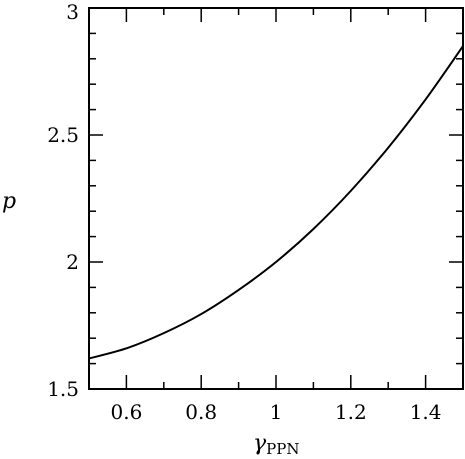 The height and width of the screenshot is (459, 465). Describe the element at coordinates (126, 412) in the screenshot. I see `x-tick-label: 0.6` at that location.